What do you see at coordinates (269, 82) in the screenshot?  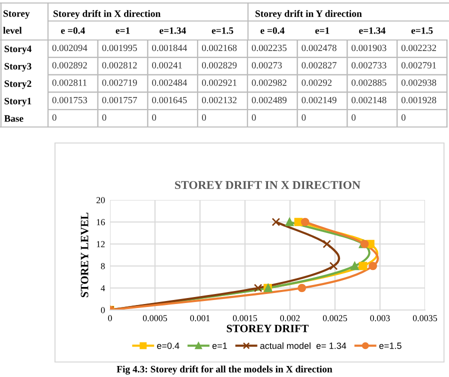 I see `data-label: 0.002982` at bounding box center [269, 82].